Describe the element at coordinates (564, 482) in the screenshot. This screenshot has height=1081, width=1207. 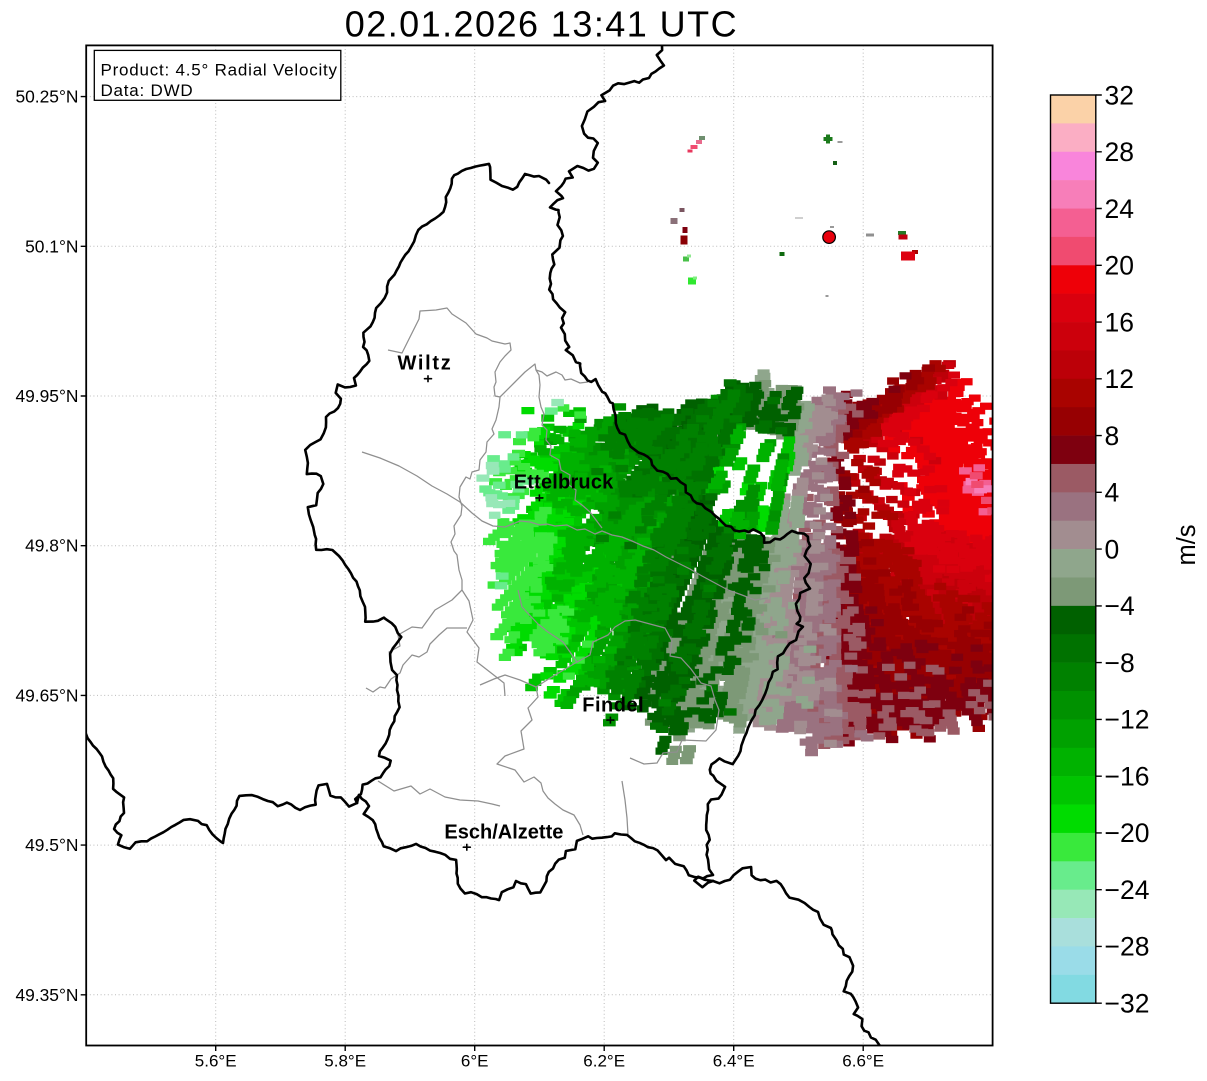
I see `svg-text: Ettelbruck` at that location.